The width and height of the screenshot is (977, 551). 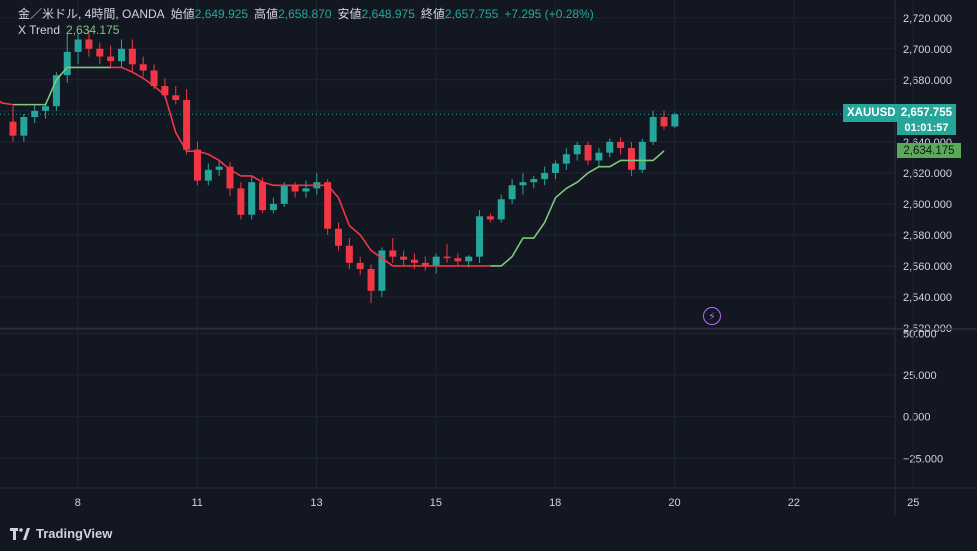 I want to click on time-tick-label: 15, so click(x=436, y=503).